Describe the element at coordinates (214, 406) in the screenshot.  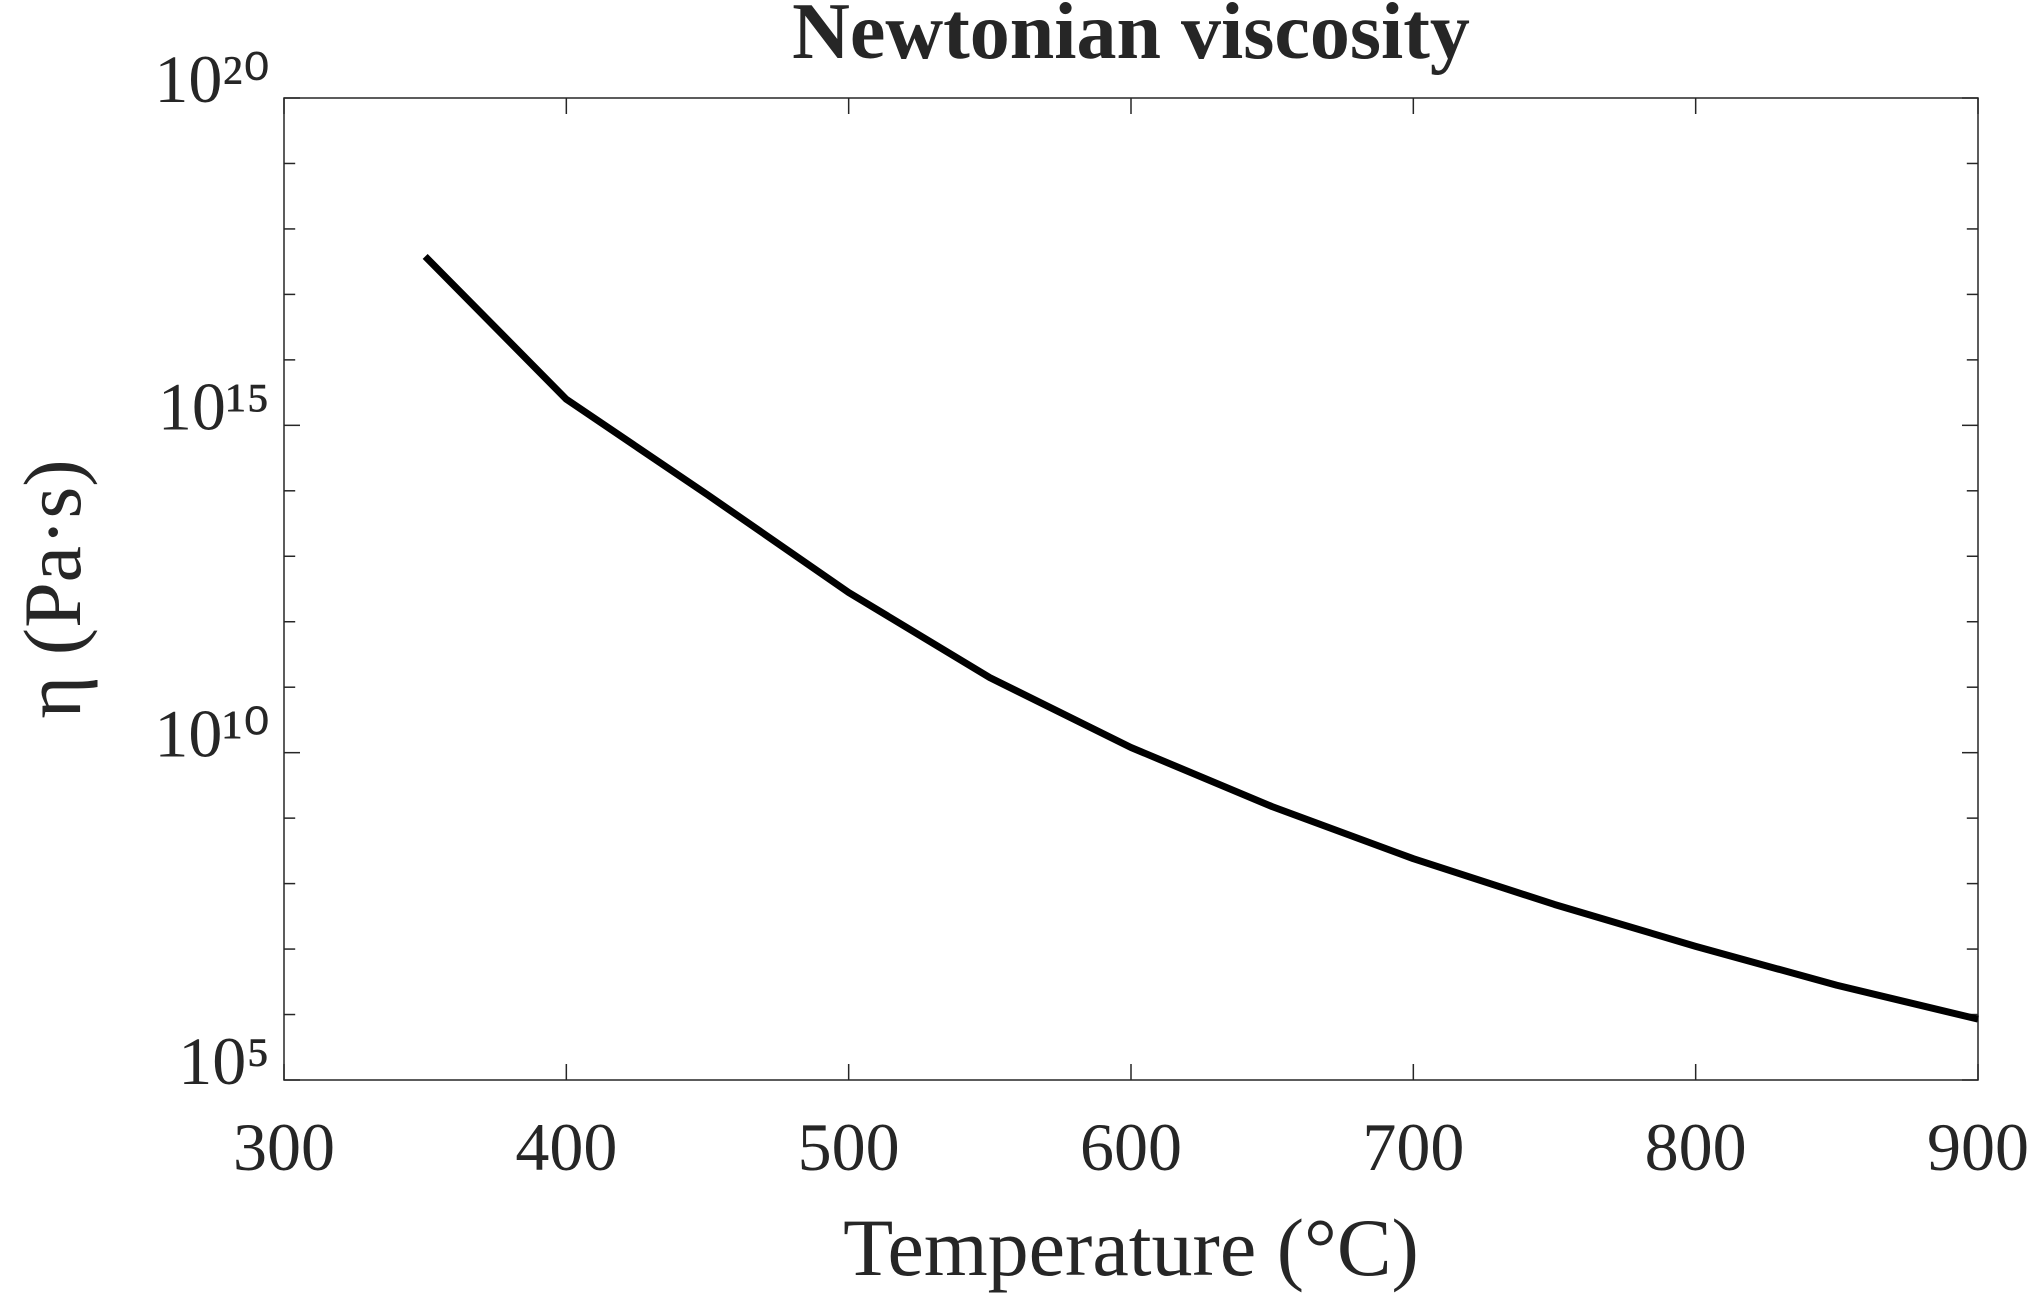
I see `y-tick-label: 10¹⁵` at that location.